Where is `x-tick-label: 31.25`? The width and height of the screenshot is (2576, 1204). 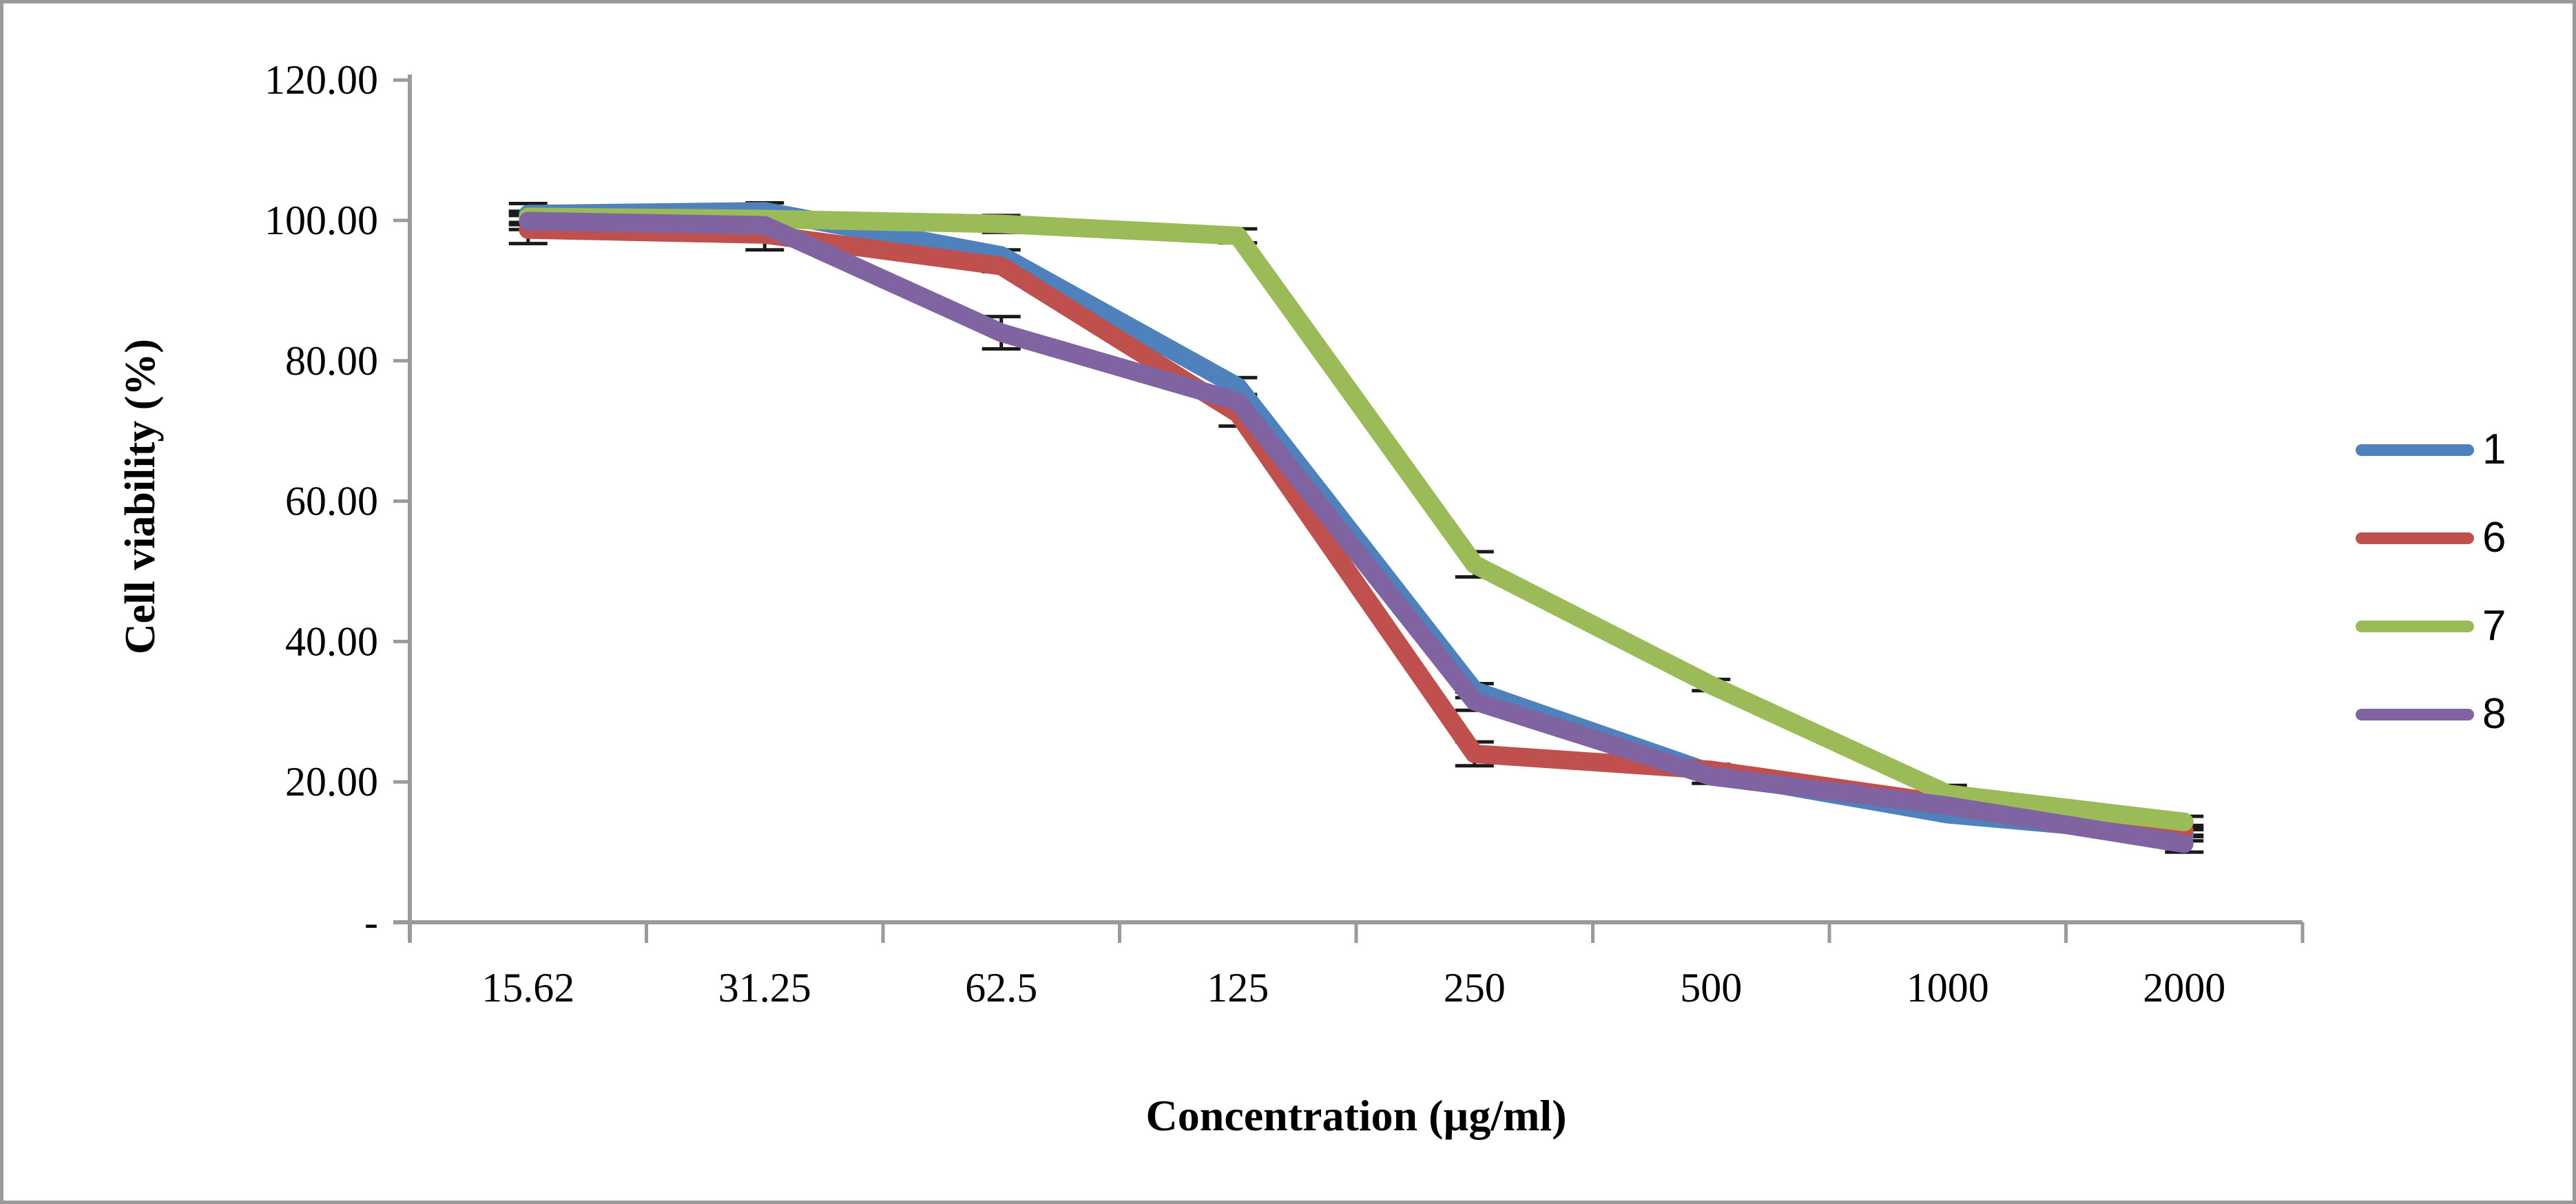 x-tick-label: 31.25 is located at coordinates (765, 987).